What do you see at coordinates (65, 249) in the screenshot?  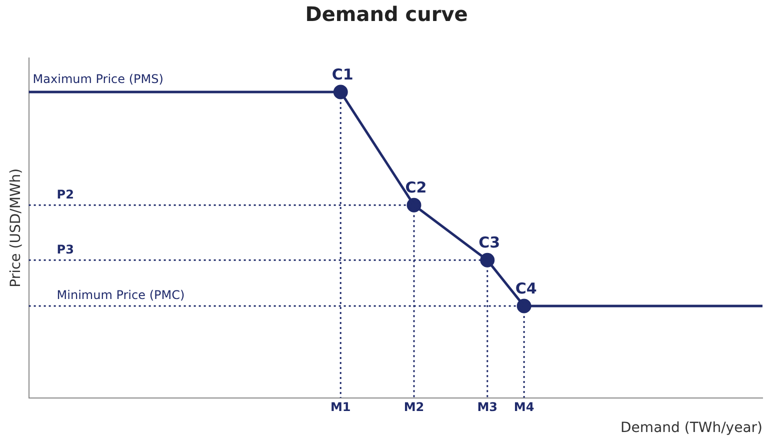 I see `series-label: P3` at bounding box center [65, 249].